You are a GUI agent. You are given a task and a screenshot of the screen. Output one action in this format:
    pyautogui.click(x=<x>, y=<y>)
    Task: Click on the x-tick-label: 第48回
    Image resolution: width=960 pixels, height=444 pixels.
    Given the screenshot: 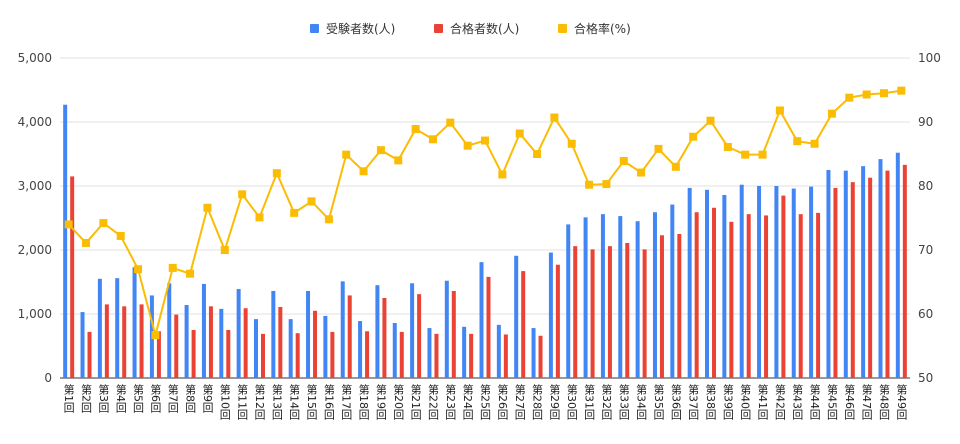 What is the action you would take?
    pyautogui.click(x=883, y=401)
    